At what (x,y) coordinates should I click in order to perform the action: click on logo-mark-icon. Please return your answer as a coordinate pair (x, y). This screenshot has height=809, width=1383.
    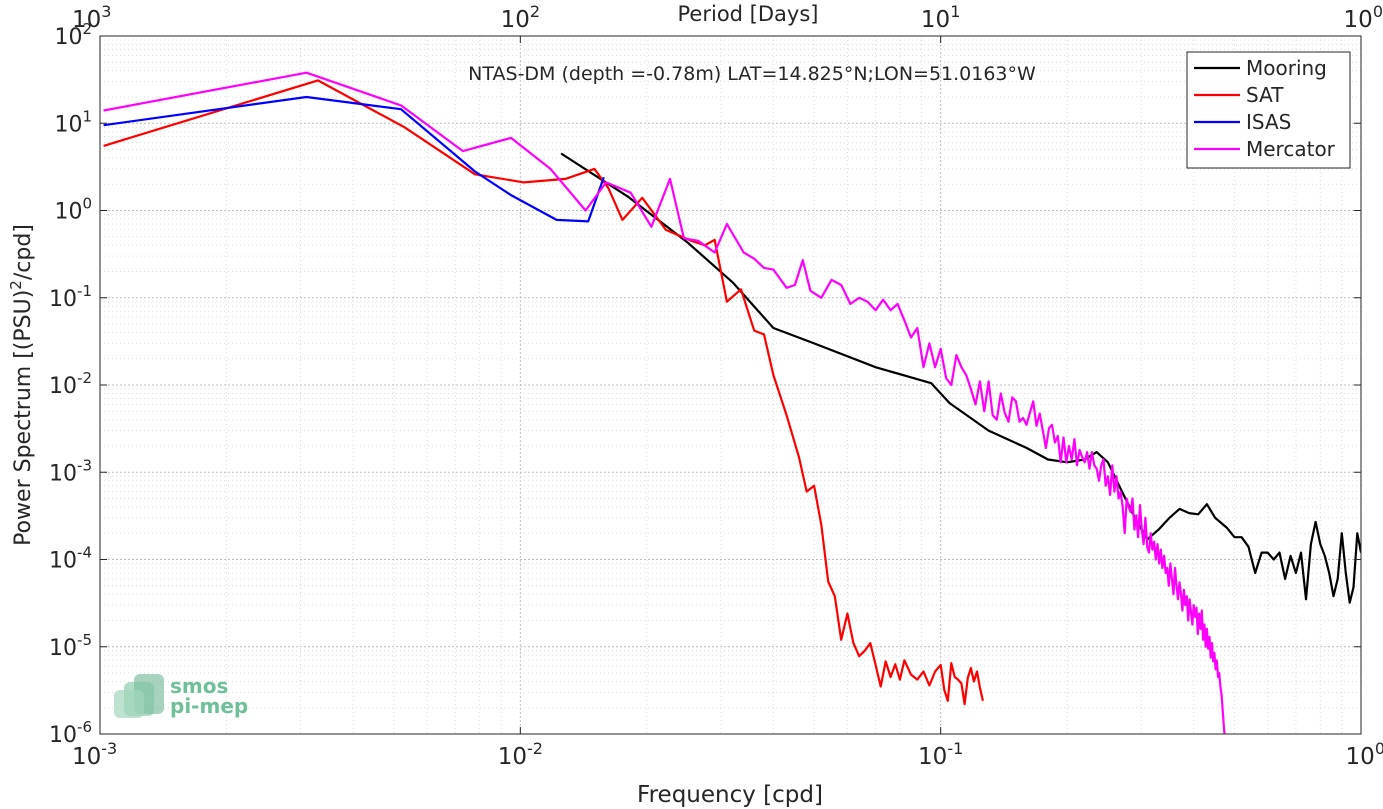
    Looking at the image, I should click on (139, 696).